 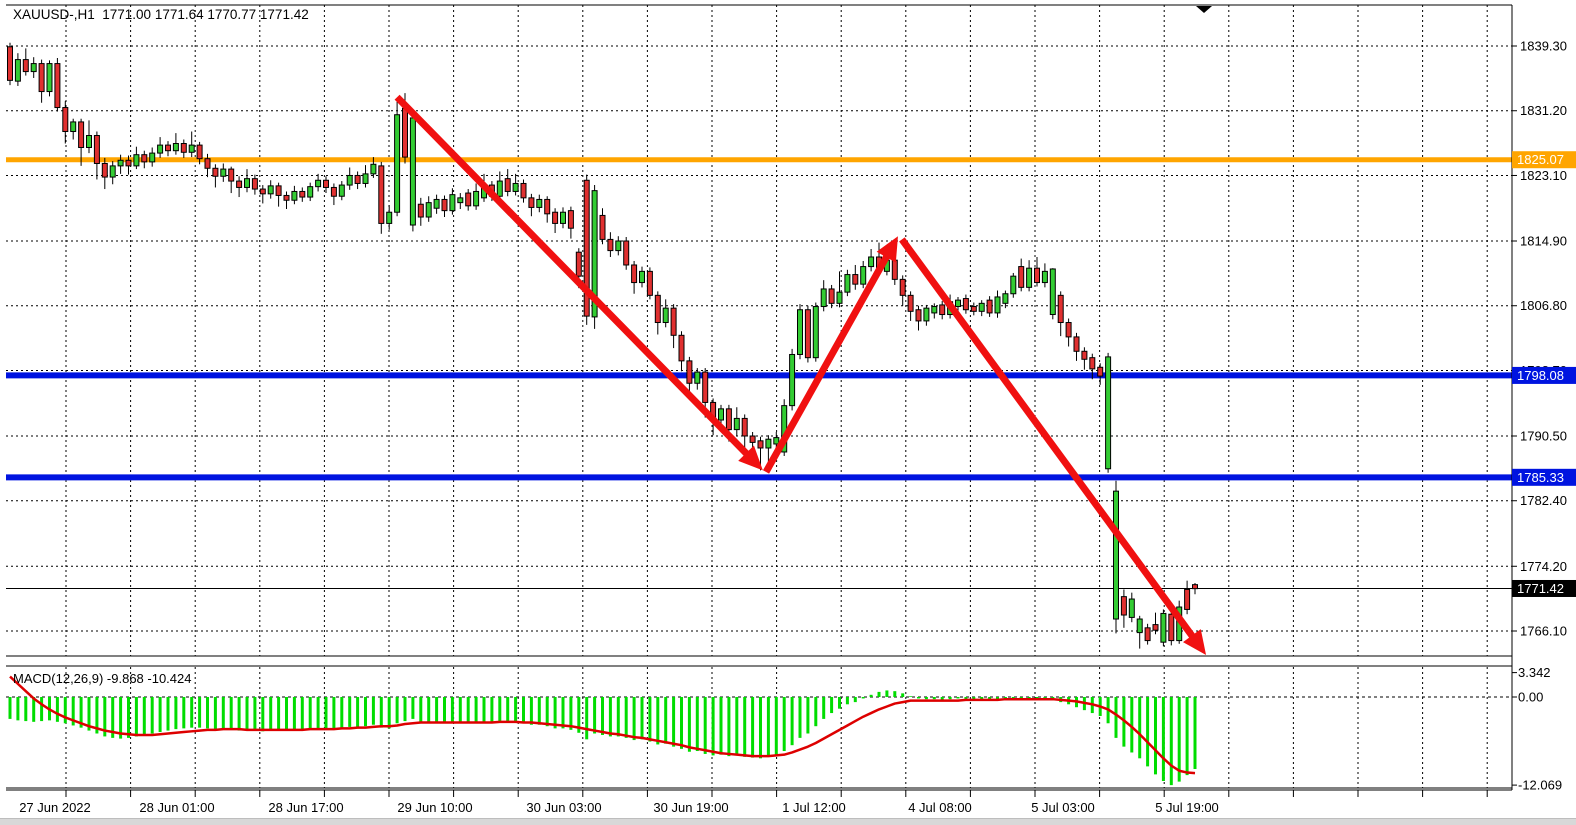 I want to click on price-axis-label: 1782.40, so click(x=1543, y=500).